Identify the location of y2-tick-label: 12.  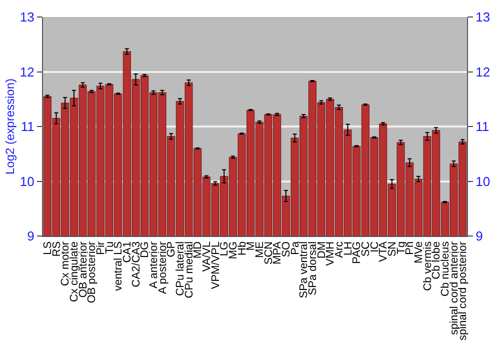
(483, 72).